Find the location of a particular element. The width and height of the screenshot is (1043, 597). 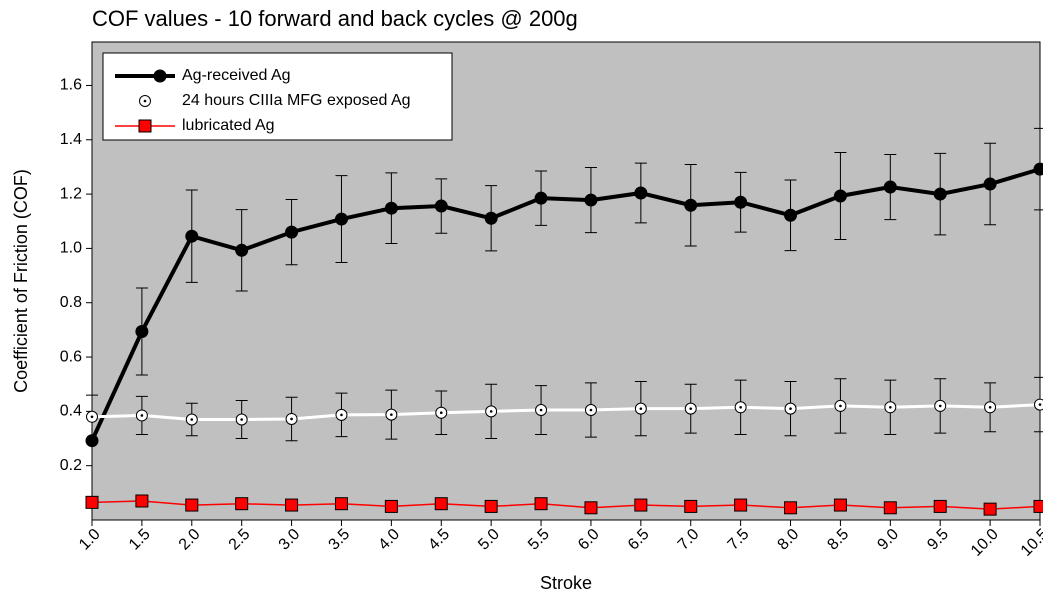

x-tick-label: 1.5 is located at coordinates (140, 540).